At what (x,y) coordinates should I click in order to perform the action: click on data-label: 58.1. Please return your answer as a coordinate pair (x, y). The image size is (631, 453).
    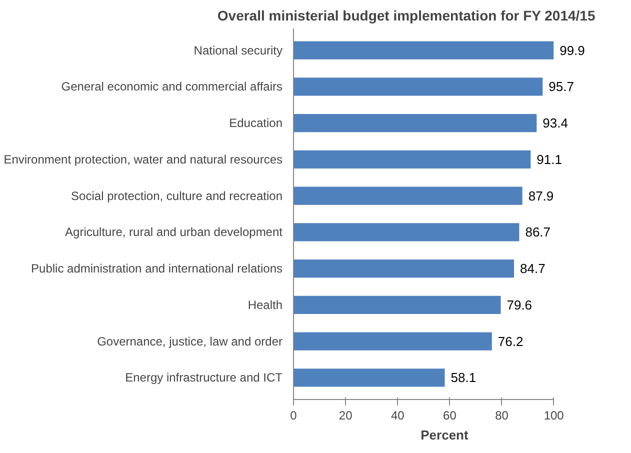
    Looking at the image, I should click on (463, 378).